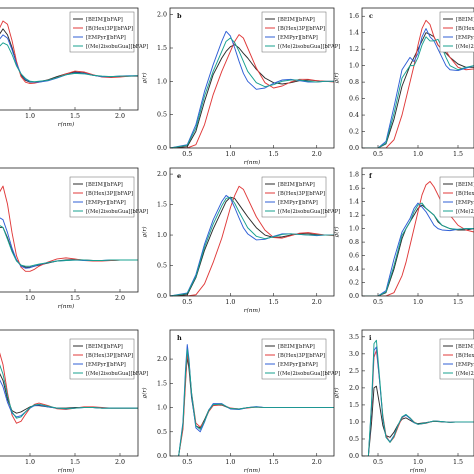 The height and width of the screenshot is (474, 474). I want to click on y-tick-label: 0.4, so click(354, 269).